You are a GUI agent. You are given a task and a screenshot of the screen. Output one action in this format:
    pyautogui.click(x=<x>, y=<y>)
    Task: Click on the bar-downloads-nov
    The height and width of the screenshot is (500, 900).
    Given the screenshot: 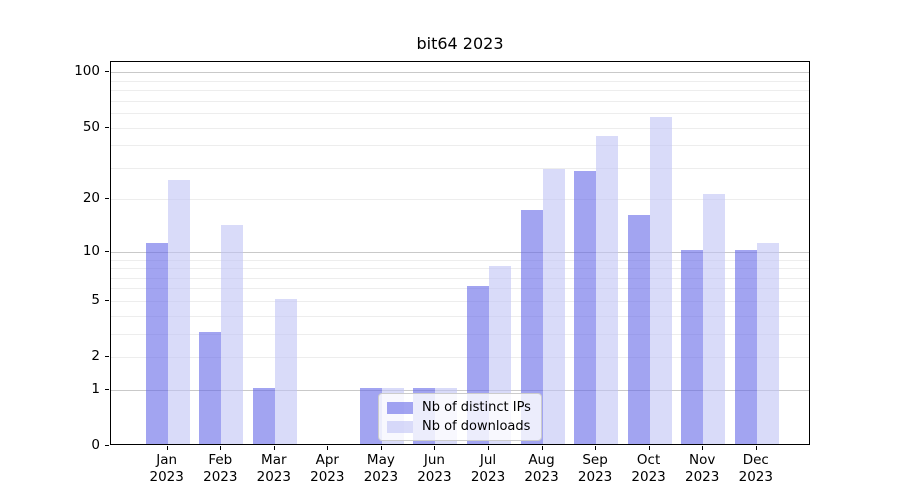 What is the action you would take?
    pyautogui.click(x=714, y=318)
    